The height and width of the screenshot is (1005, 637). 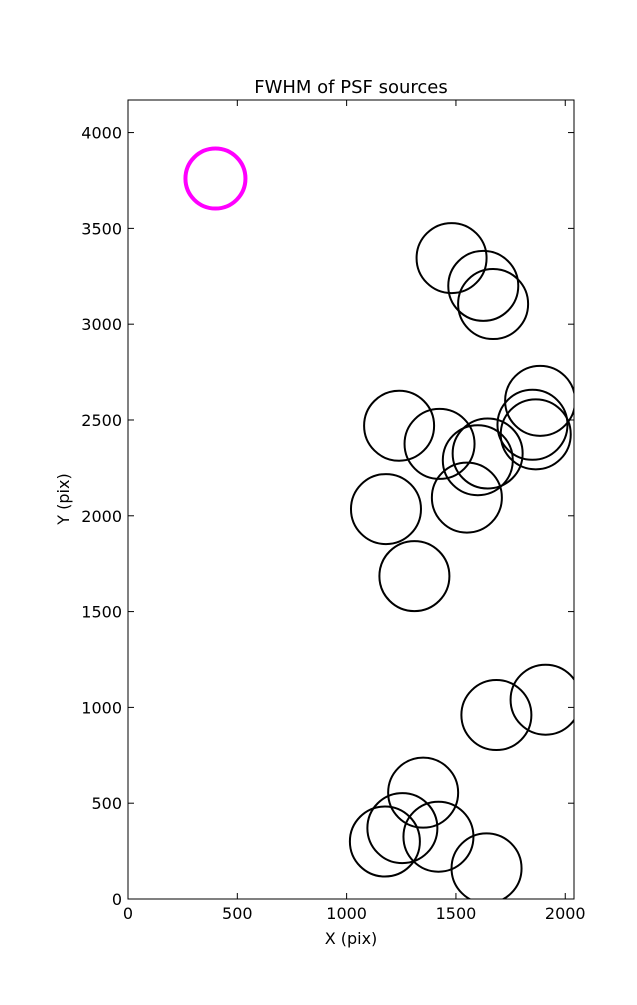 What do you see at coordinates (101, 420) in the screenshot?
I see `y-tick-label-5: 2500` at bounding box center [101, 420].